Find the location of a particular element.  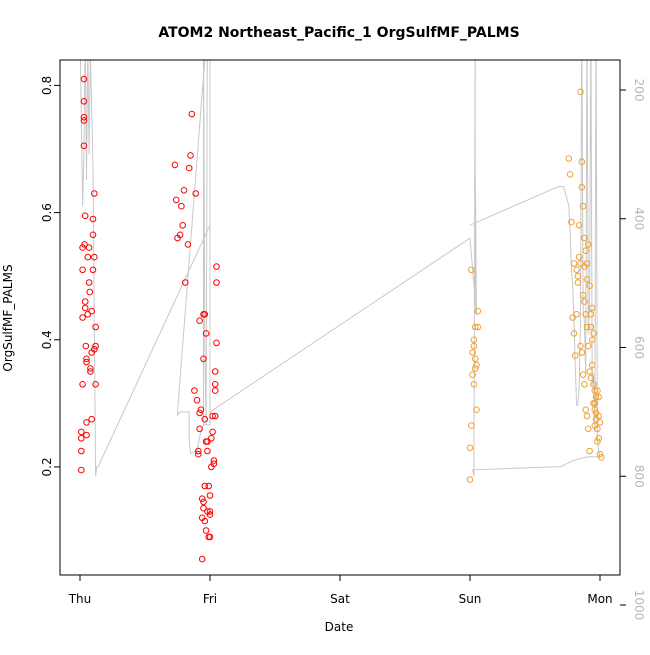

y-tick-label-1: 0.4 is located at coordinates (47, 339).